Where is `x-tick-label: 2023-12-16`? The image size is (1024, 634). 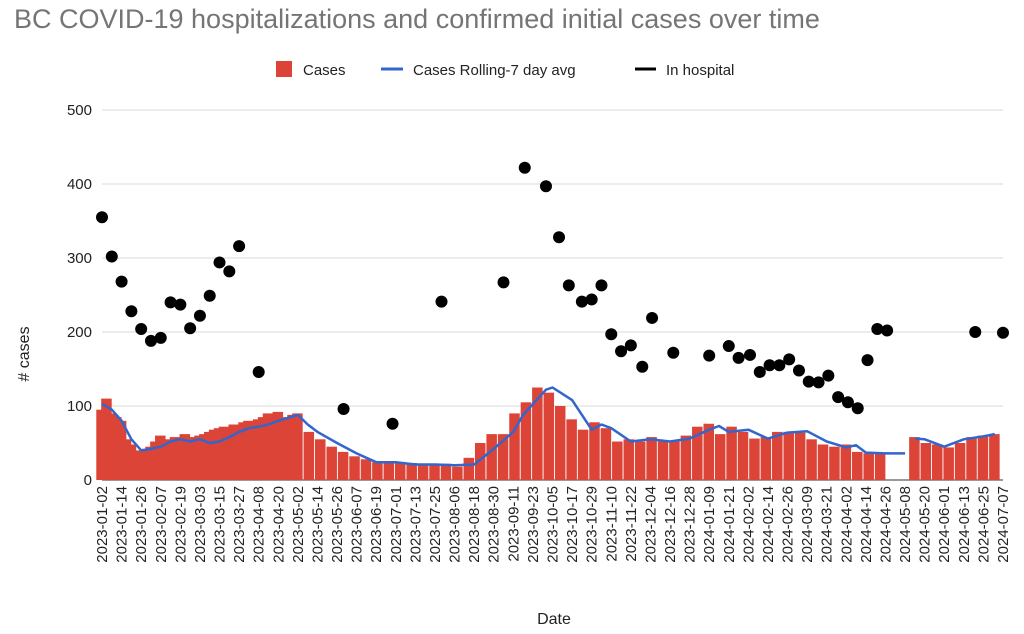
x-tick-label: 2023-12-16 is located at coordinates (670, 524).